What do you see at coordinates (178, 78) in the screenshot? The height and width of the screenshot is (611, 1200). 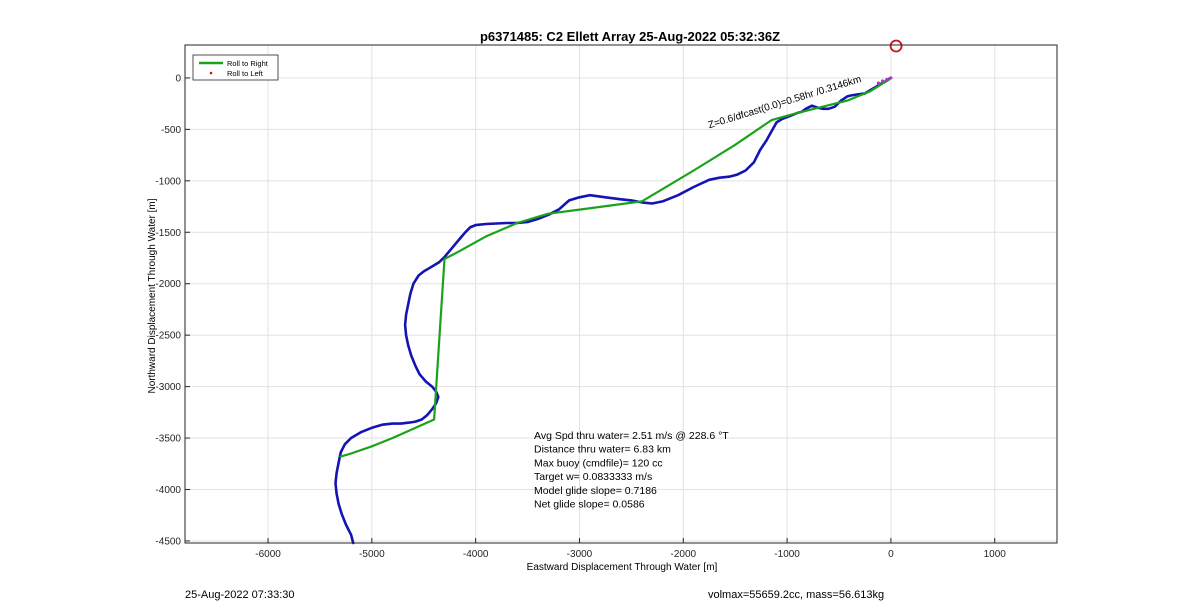 I see `y-tick-label: 0` at bounding box center [178, 78].